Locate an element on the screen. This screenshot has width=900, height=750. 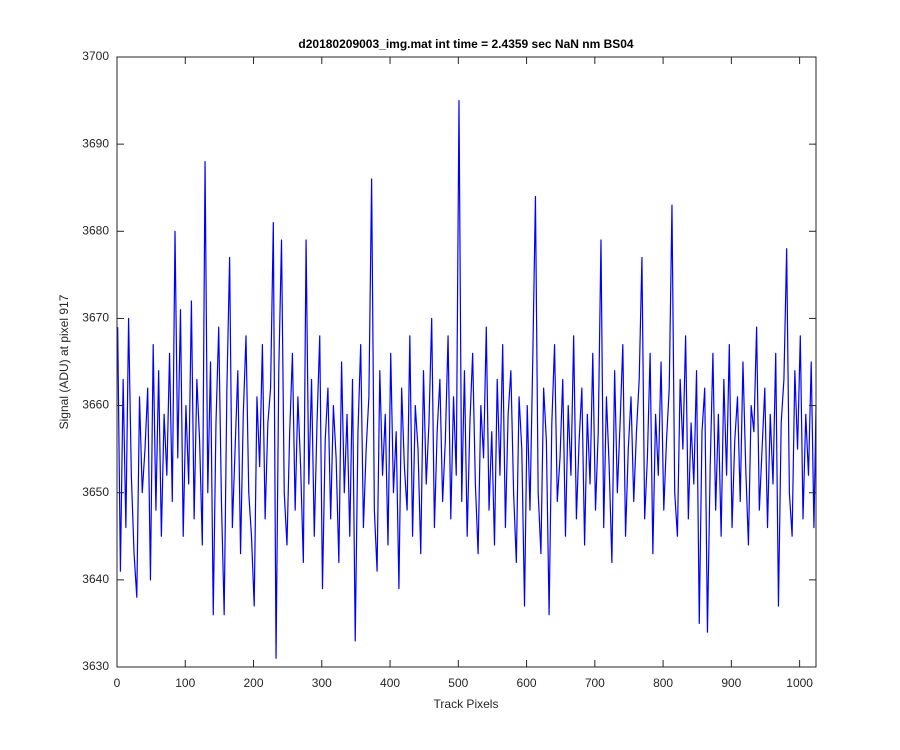
x-tick-label: 100 is located at coordinates (185, 683).